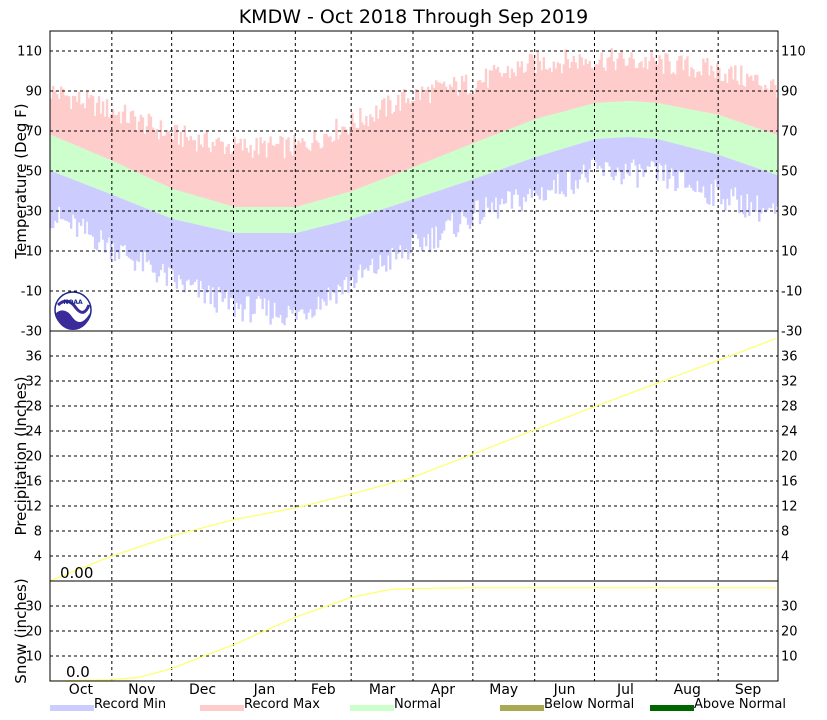 Image resolution: width=827 pixels, height=720 pixels. What do you see at coordinates (789, 432) in the screenshot?
I see `precip-tick-label-right: 24` at bounding box center [789, 432].